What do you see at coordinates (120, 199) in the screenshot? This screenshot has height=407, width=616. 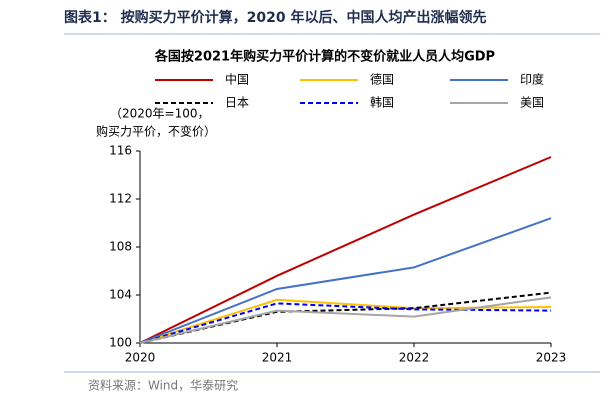 I see `y-tick-label: 112` at bounding box center [120, 199].